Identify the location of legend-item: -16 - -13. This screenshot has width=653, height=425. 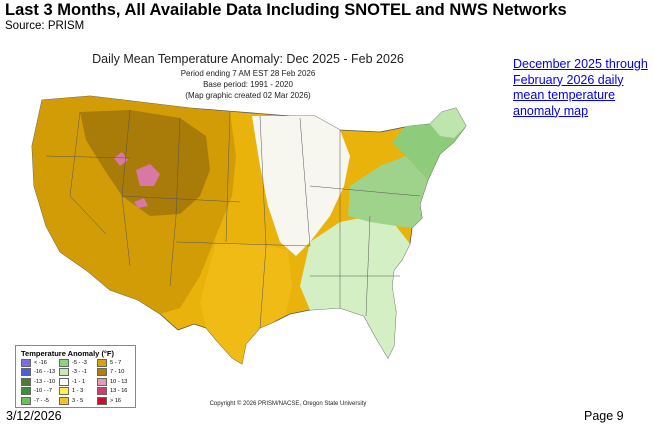
(41, 372).